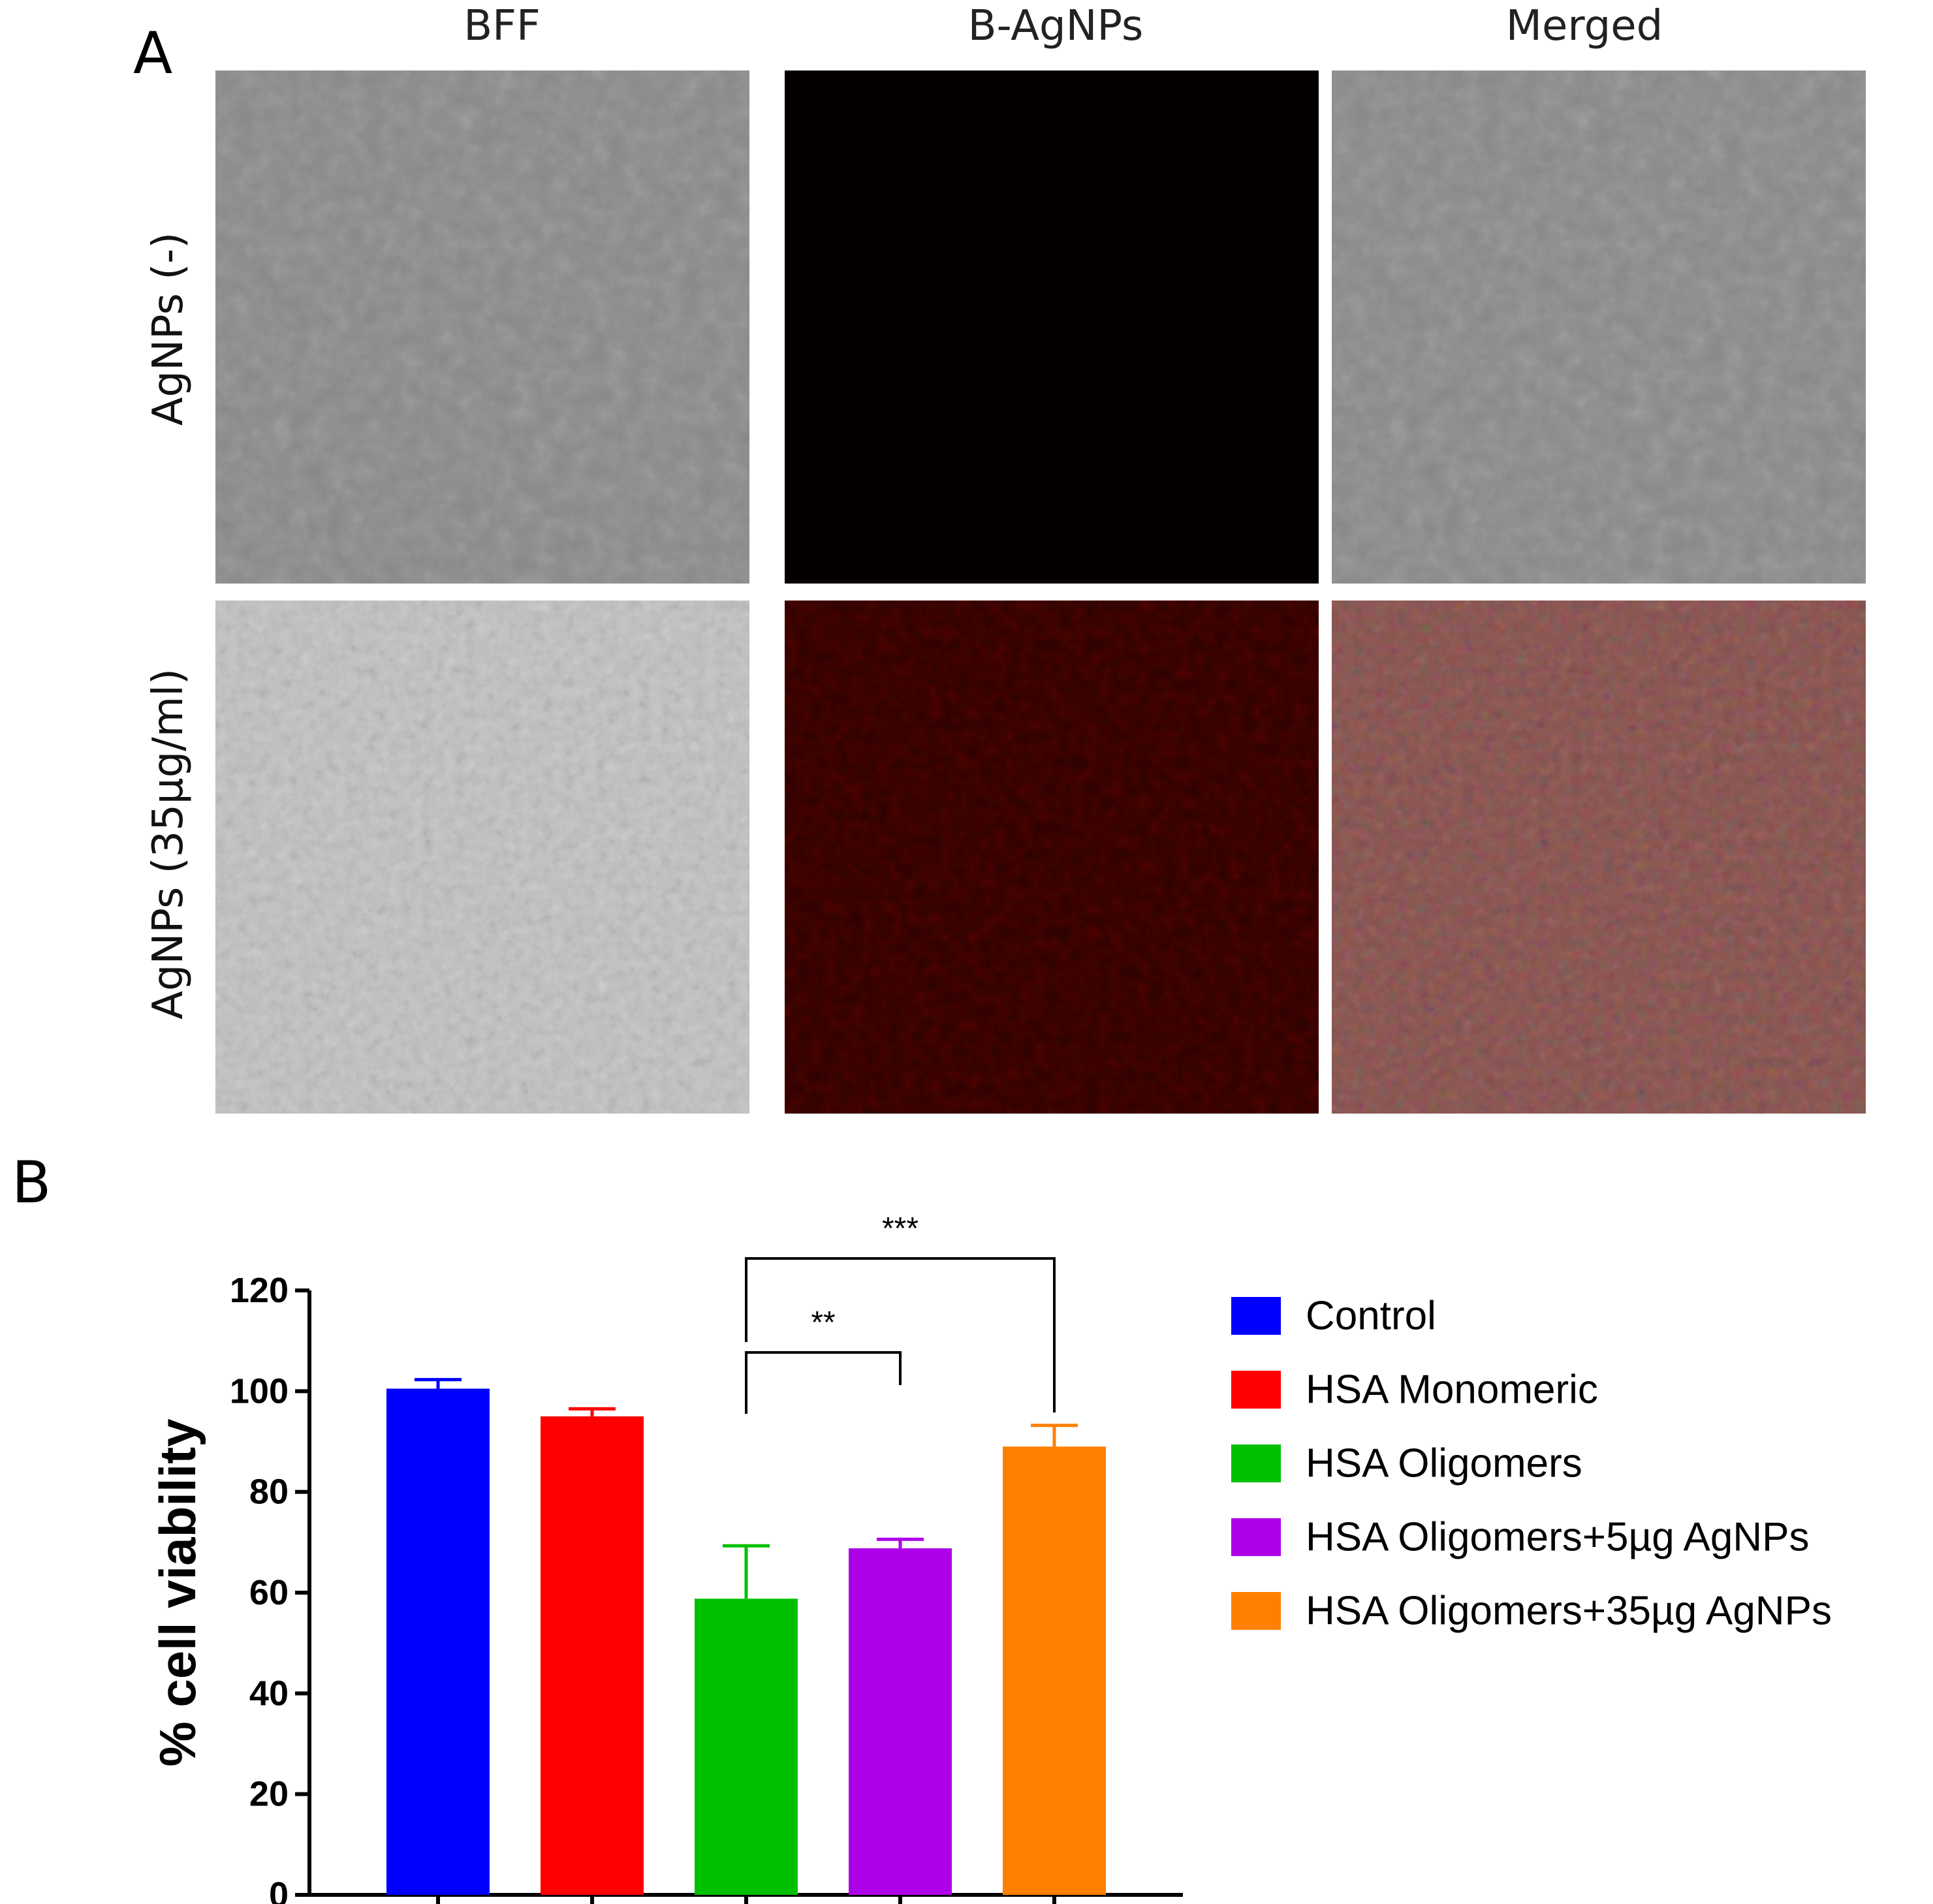 The height and width of the screenshot is (1904, 1933). I want to click on y-axis-label: % cell viability, so click(177, 1592).